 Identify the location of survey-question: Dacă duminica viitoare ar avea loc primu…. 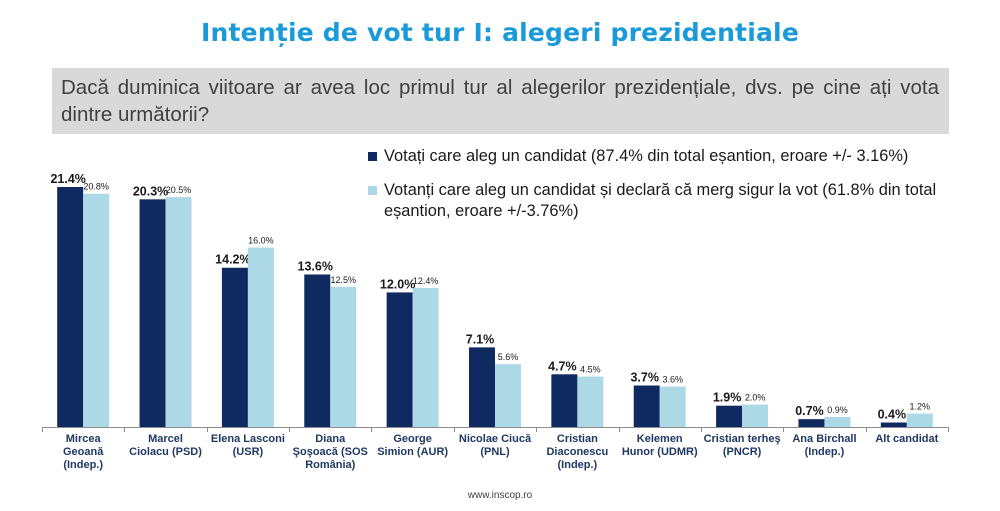
(500, 101).